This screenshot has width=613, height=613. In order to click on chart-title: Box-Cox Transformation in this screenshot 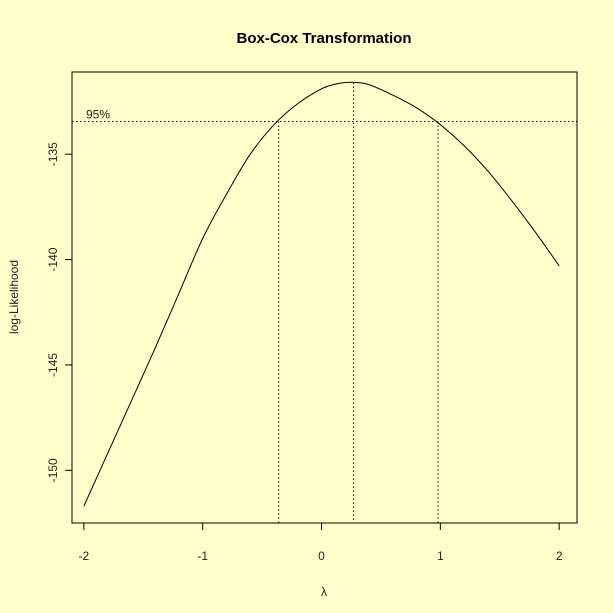, I will do `click(323, 38)`.